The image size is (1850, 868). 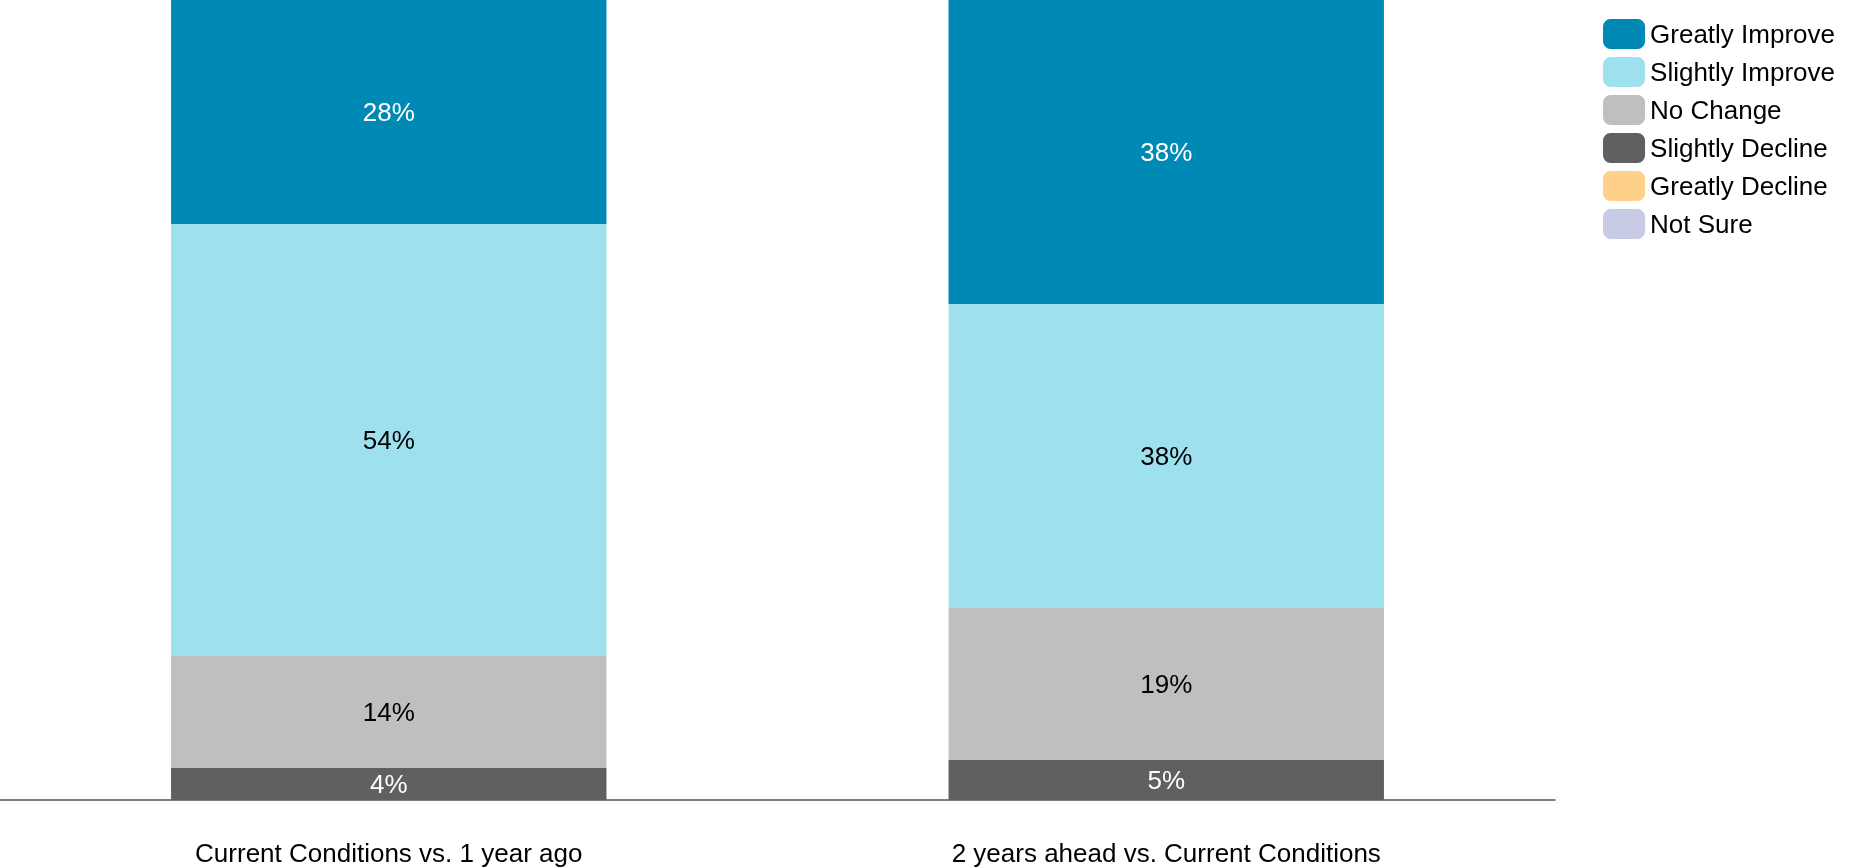 I want to click on data-label: 5%, so click(x=1166, y=780).